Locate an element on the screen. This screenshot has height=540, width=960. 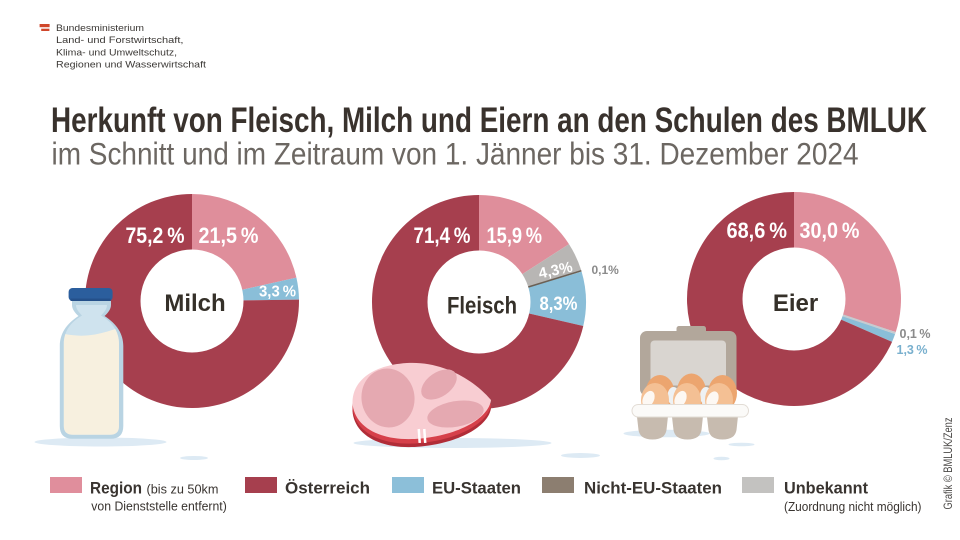
svg-text: 0,1 % is located at coordinates (915, 334).